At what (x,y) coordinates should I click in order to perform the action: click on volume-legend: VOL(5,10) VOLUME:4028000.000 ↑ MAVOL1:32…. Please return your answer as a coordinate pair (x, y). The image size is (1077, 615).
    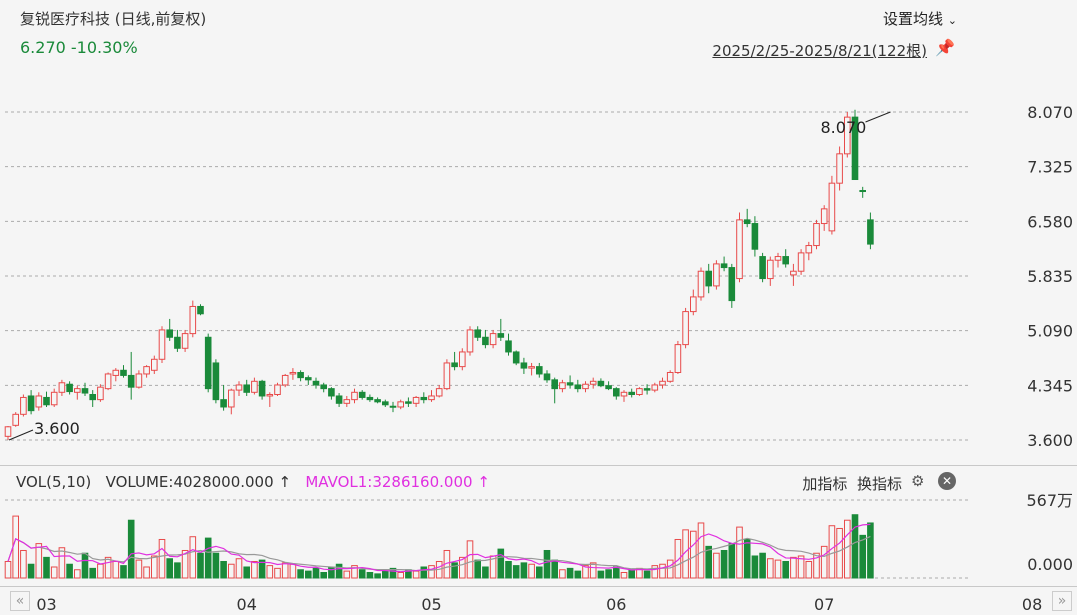
    Looking at the image, I should click on (253, 482).